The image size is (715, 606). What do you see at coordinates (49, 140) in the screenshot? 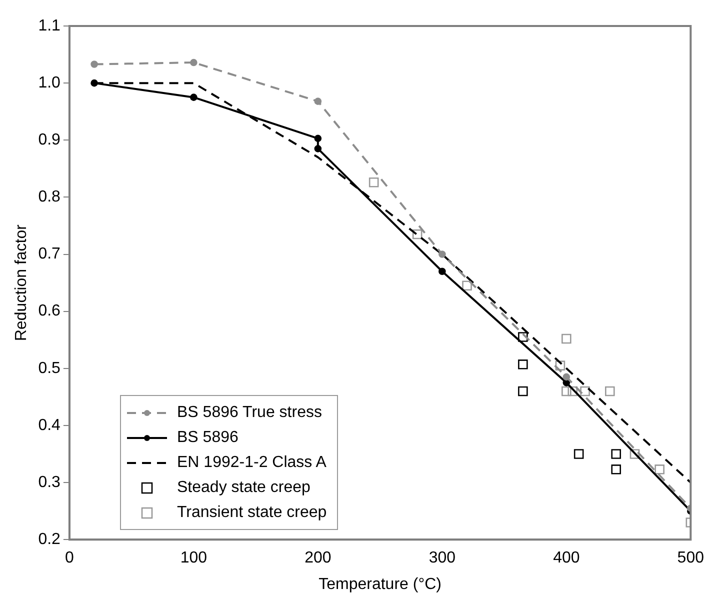
I see `y-tick-label: 0.9` at bounding box center [49, 140].